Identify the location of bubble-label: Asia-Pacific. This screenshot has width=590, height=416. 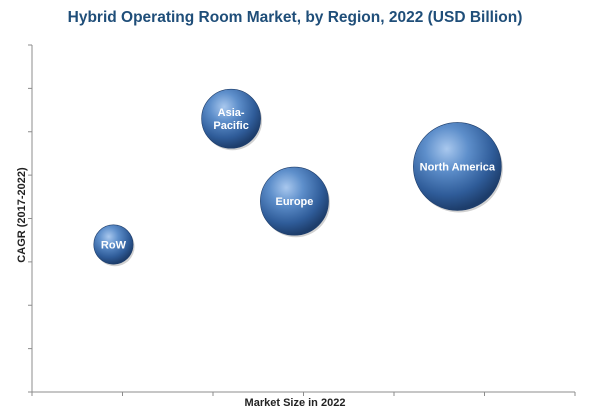
(230, 119).